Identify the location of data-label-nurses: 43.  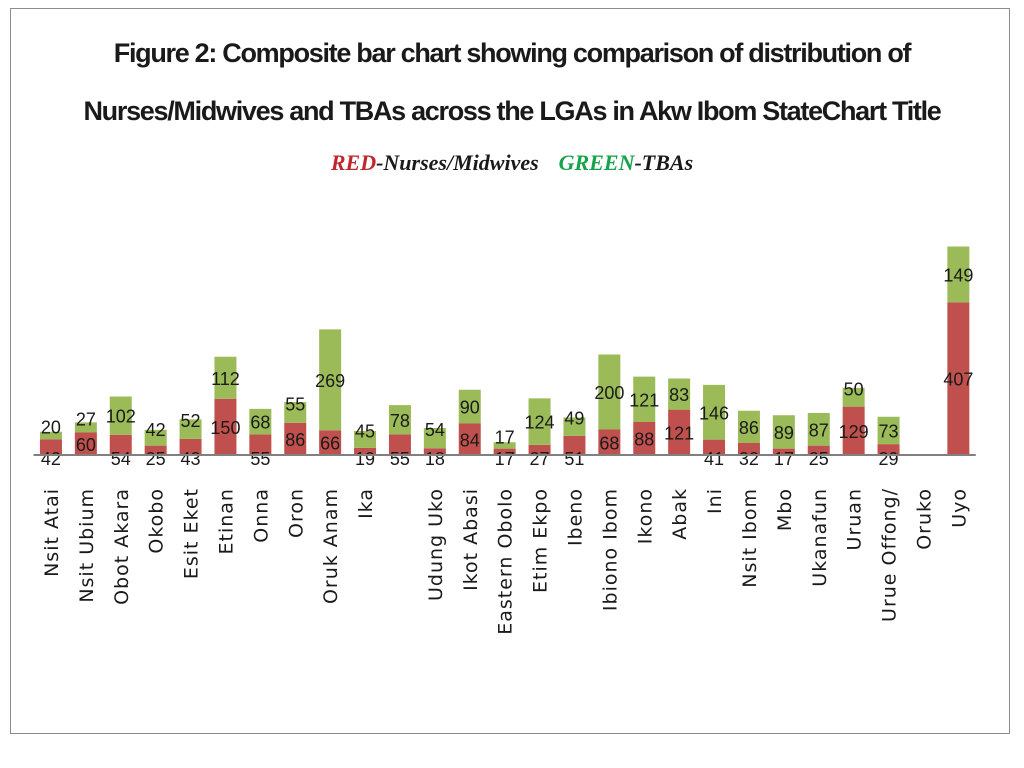
(191, 459).